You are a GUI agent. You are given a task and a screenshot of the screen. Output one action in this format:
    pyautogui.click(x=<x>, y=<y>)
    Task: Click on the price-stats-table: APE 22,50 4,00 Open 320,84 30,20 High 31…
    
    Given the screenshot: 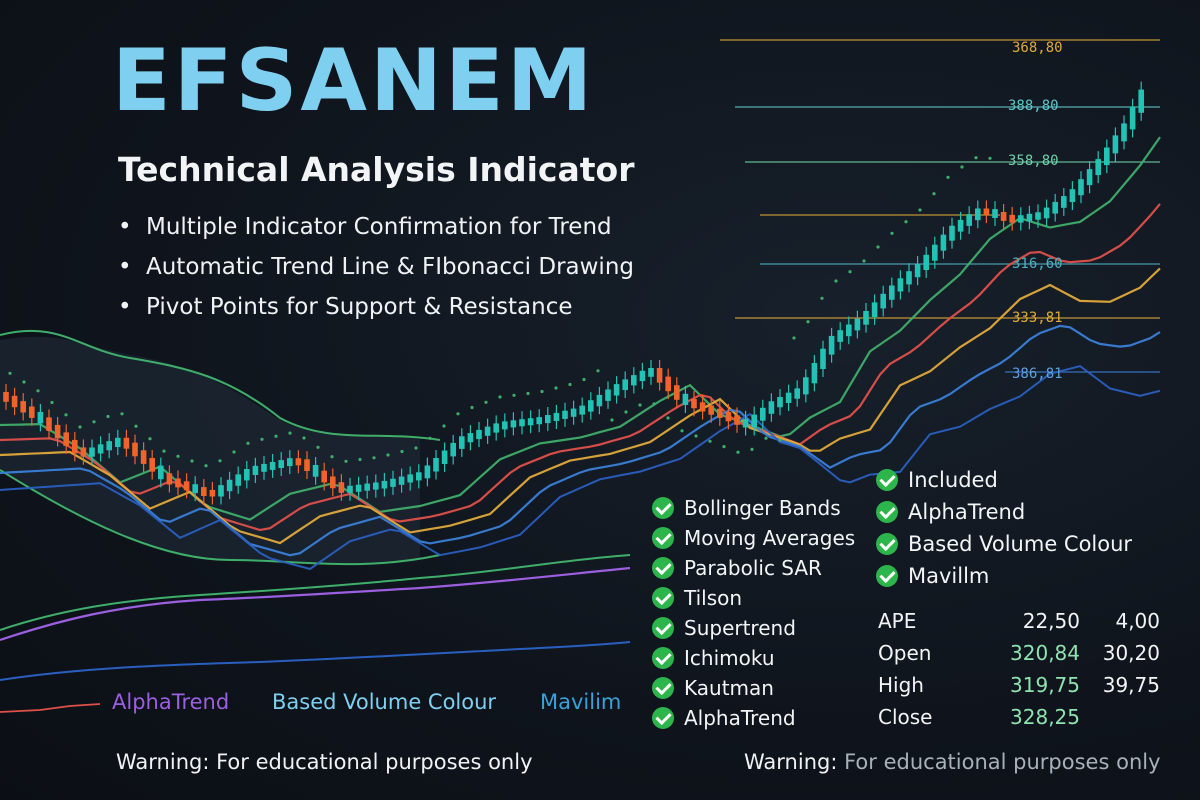 What is the action you would take?
    pyautogui.click(x=1019, y=669)
    